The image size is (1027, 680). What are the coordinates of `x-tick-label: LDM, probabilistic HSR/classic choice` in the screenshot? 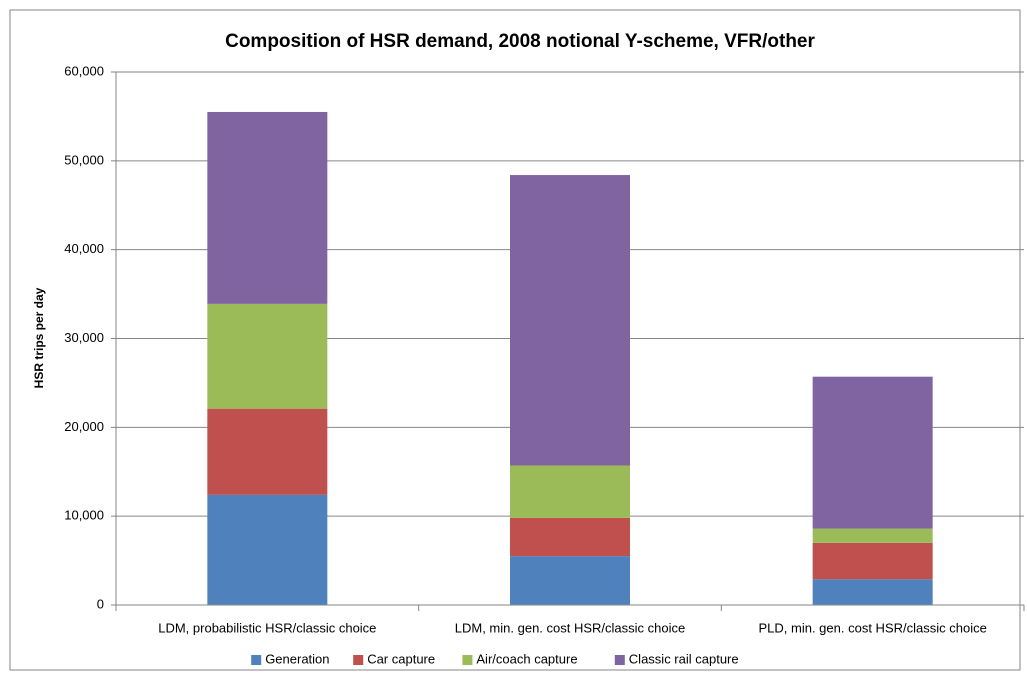 It's located at (267, 627).